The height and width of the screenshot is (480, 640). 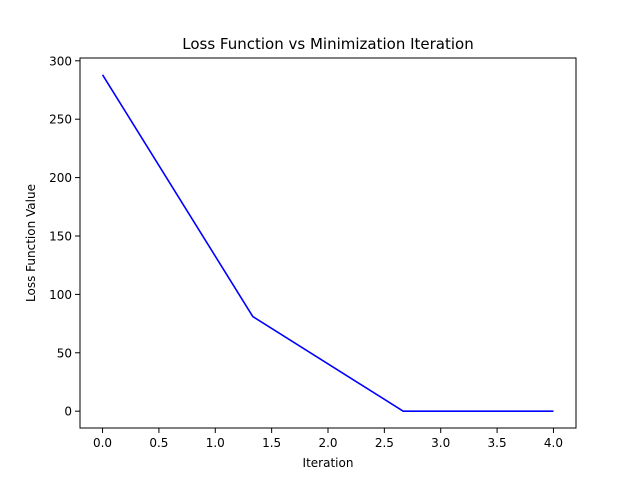 What do you see at coordinates (60, 295) in the screenshot?
I see `y-tick-label: 100` at bounding box center [60, 295].